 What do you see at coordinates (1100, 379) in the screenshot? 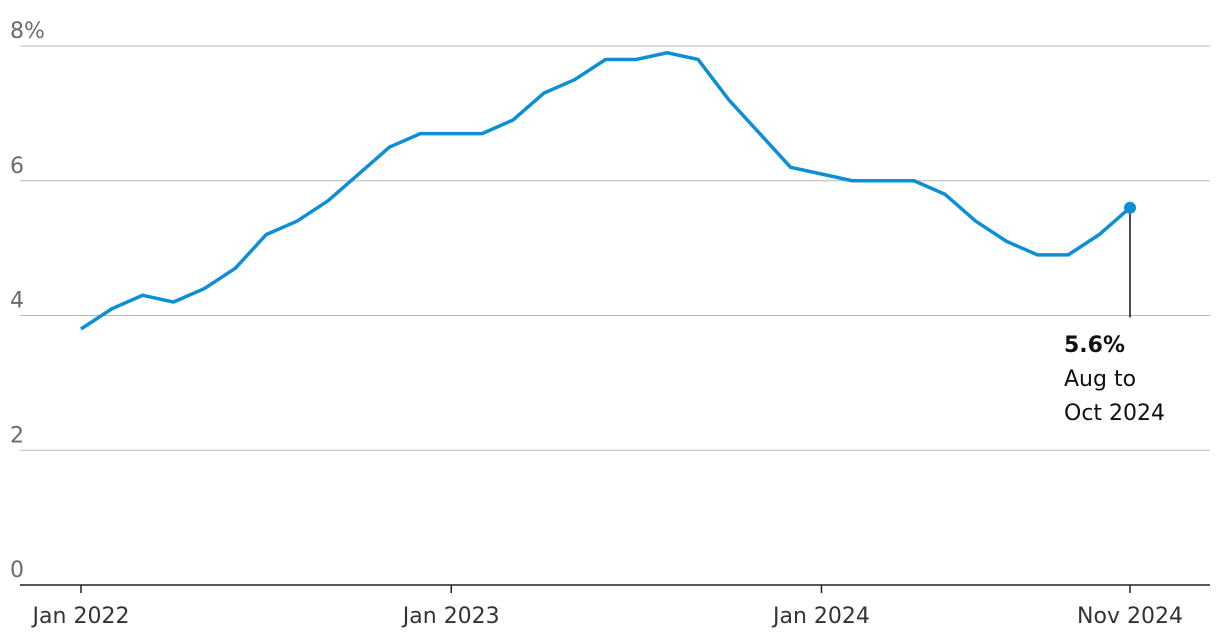
I see `annotation: Aug to` at bounding box center [1100, 379].